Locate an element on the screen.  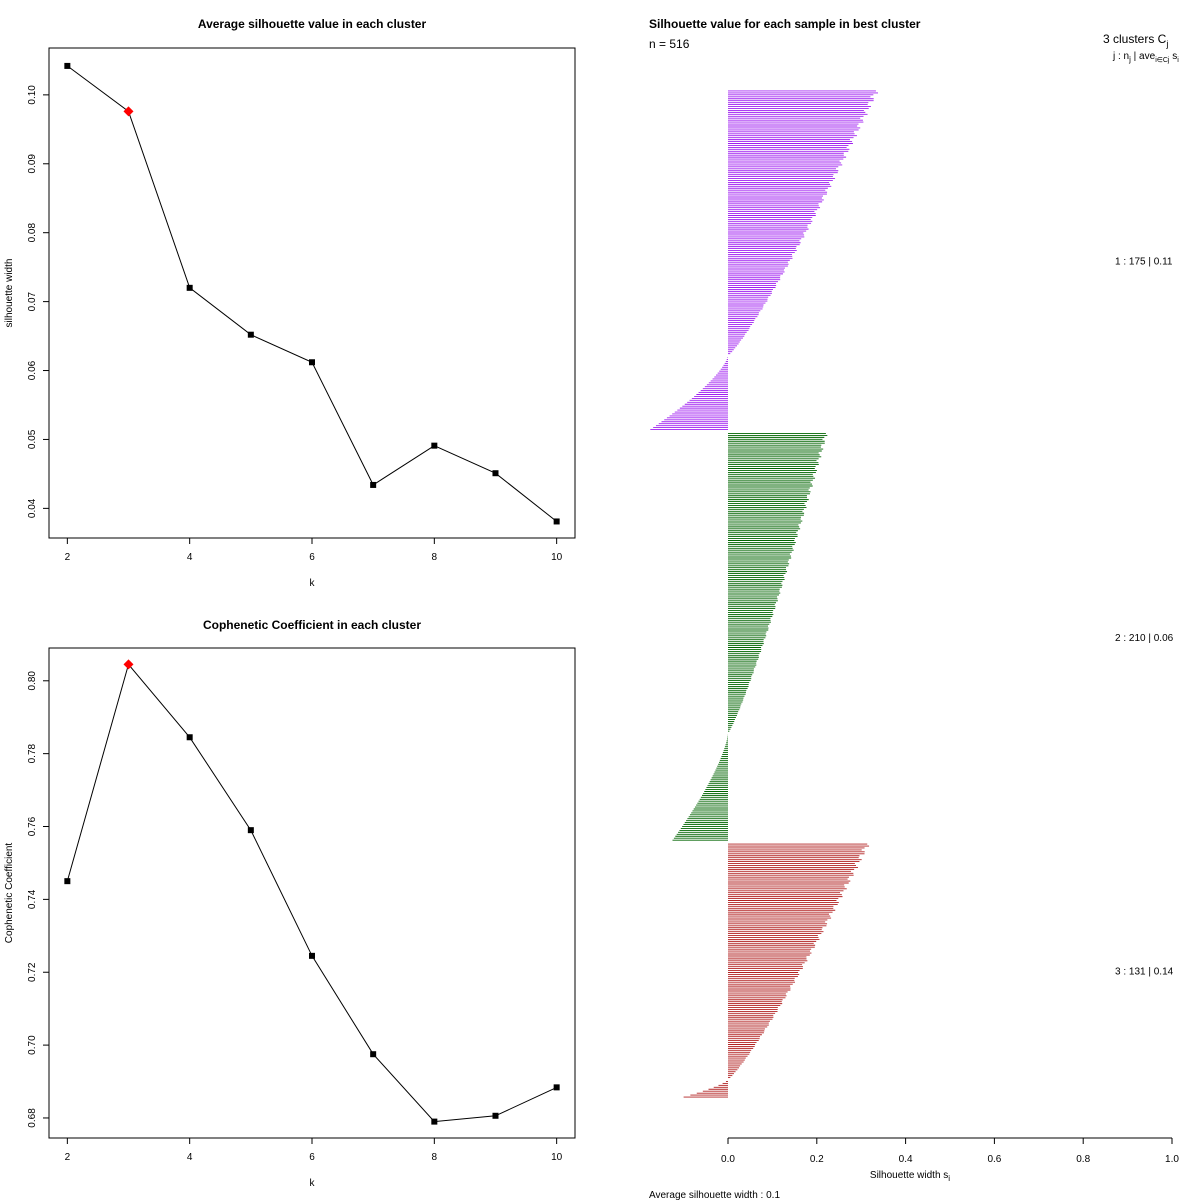
svg-text: 3 clusters Cj is located at coordinates (1135, 40).